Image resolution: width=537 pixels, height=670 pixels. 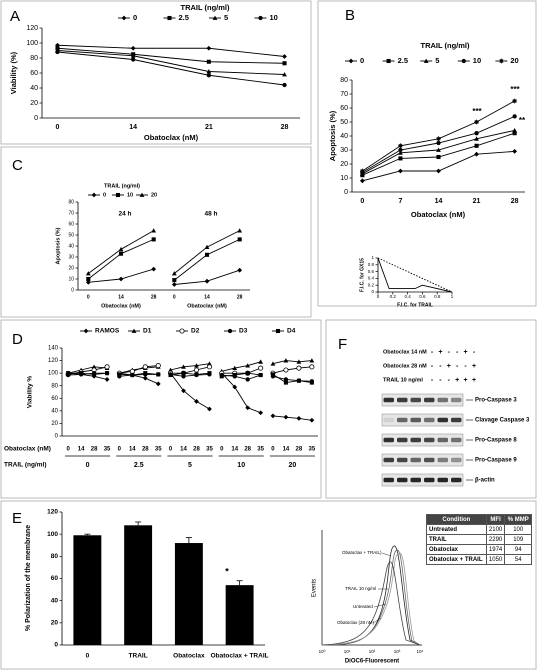 What do you see at coordinates (371, 278) in the screenshot?
I see `y-tick-label: 0.4` at bounding box center [371, 278].